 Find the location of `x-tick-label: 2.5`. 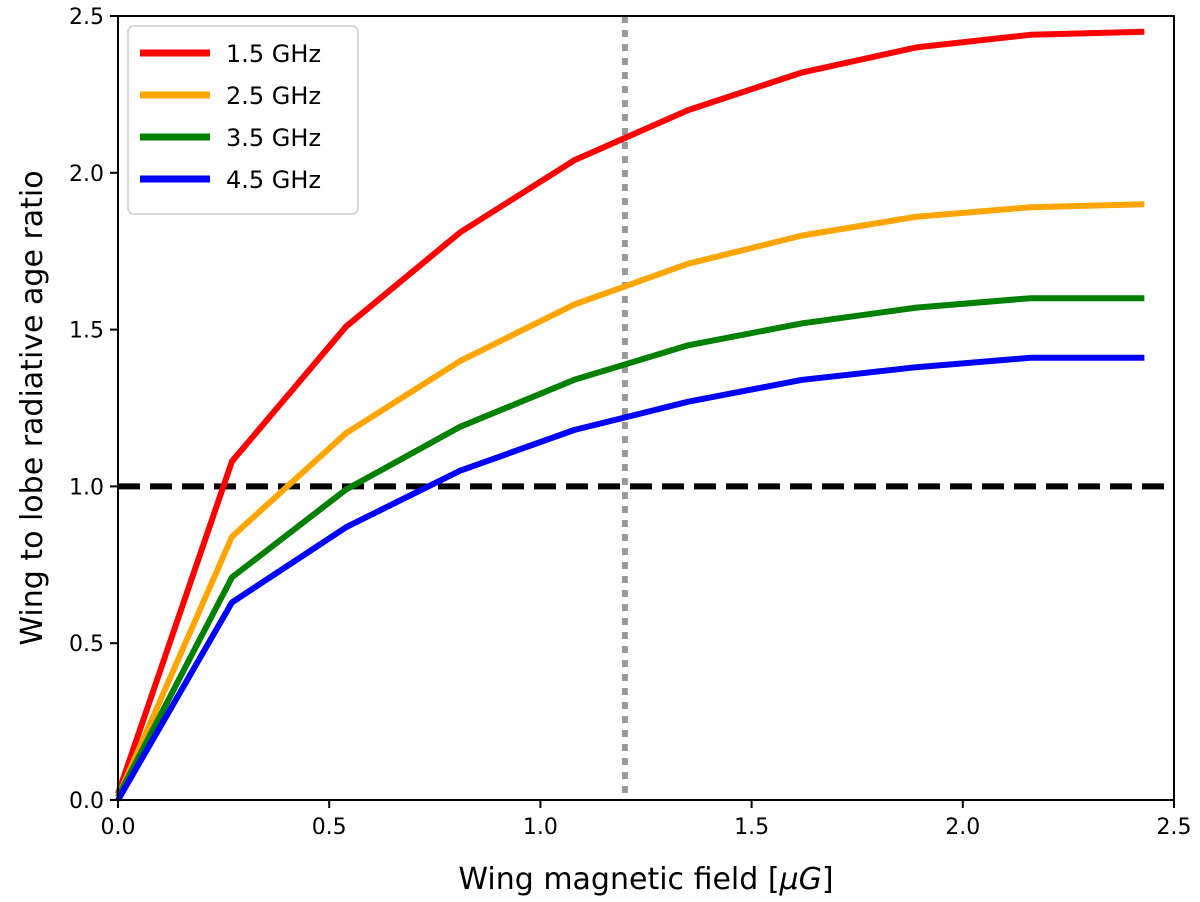

x-tick-label: 2.5 is located at coordinates (1174, 827).